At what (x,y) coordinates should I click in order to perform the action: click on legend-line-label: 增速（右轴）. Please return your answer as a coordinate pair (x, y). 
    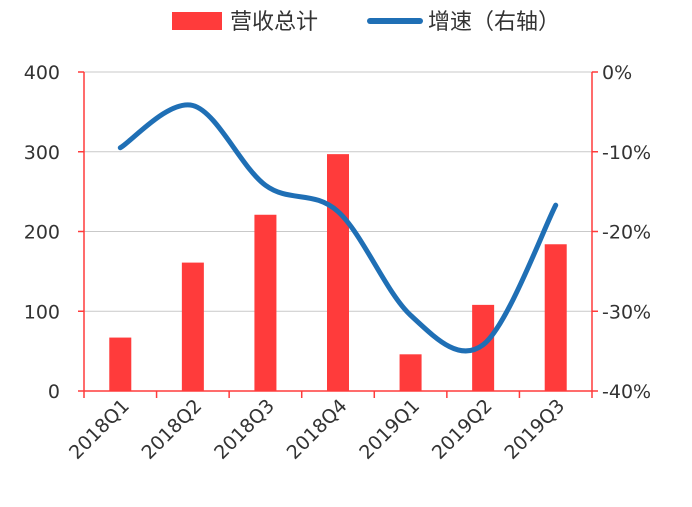
    Looking at the image, I should click on (494, 22).